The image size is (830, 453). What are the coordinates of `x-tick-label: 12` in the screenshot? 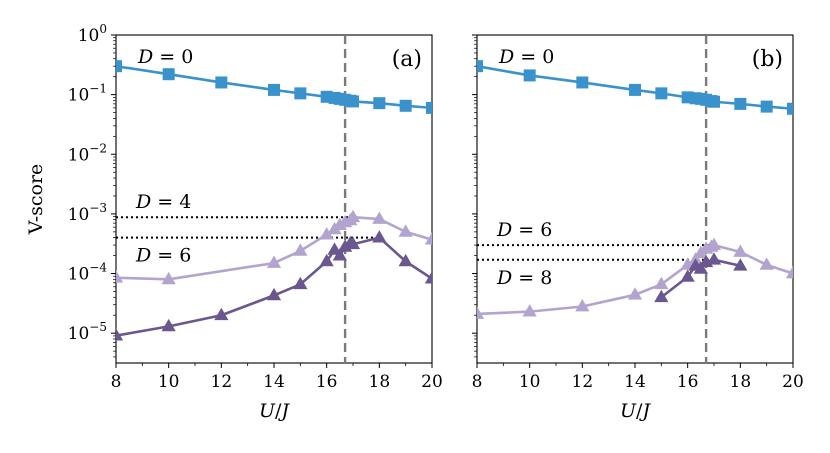 It's located at (583, 382).